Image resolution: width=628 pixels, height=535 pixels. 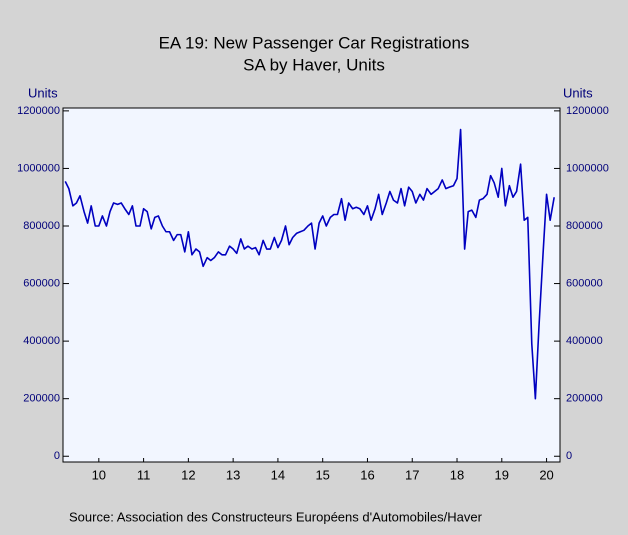 What do you see at coordinates (412, 474) in the screenshot?
I see `x-tick-label: 17` at bounding box center [412, 474].